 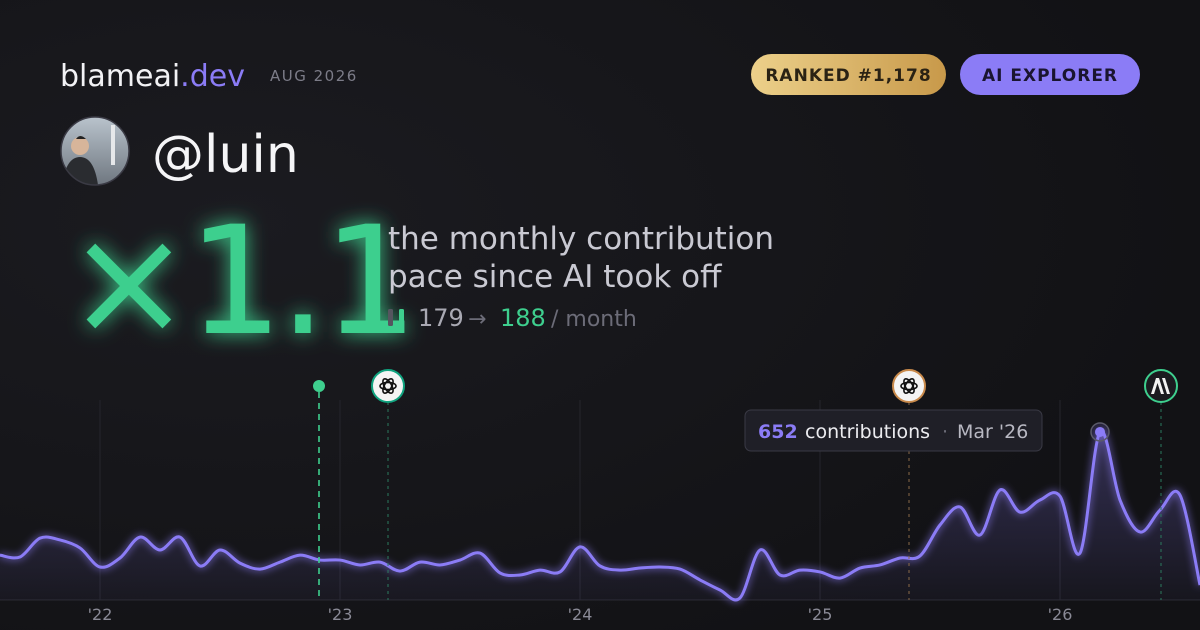 I want to click on tooltip-label: contributions, so click(x=867, y=432).